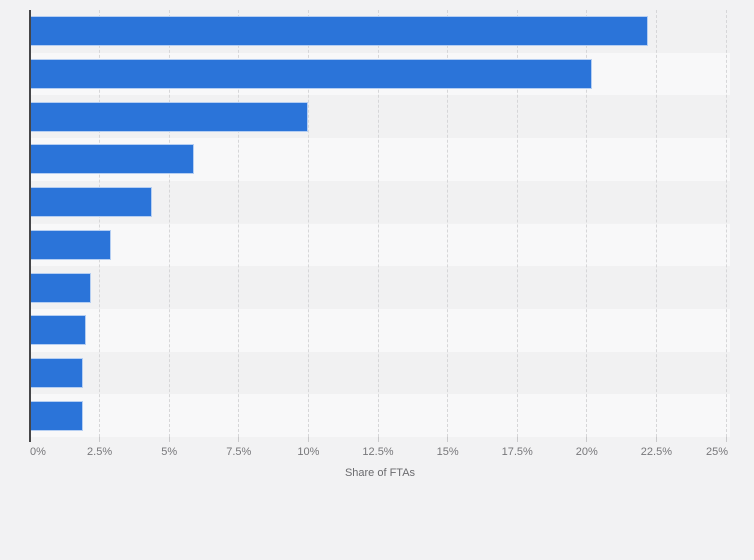  I want to click on x-tick-label: 0%, so click(38, 452).